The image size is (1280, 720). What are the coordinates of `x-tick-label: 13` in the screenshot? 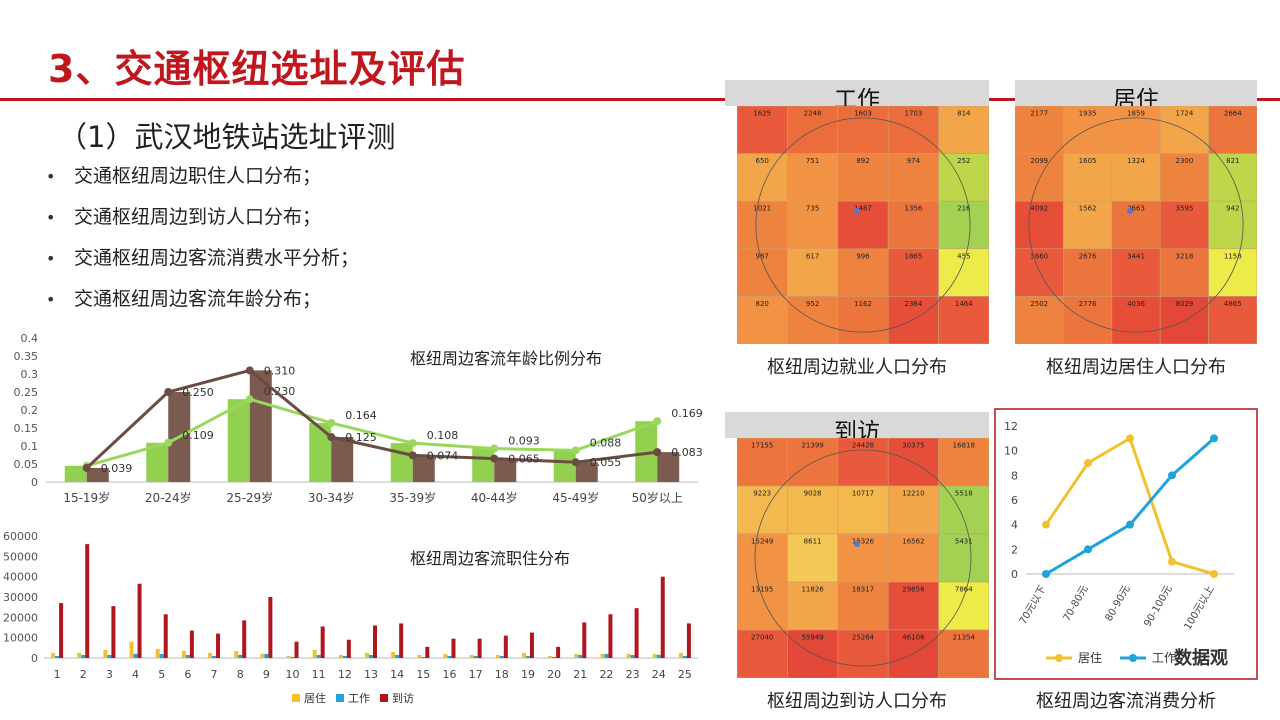 It's located at (371, 674).